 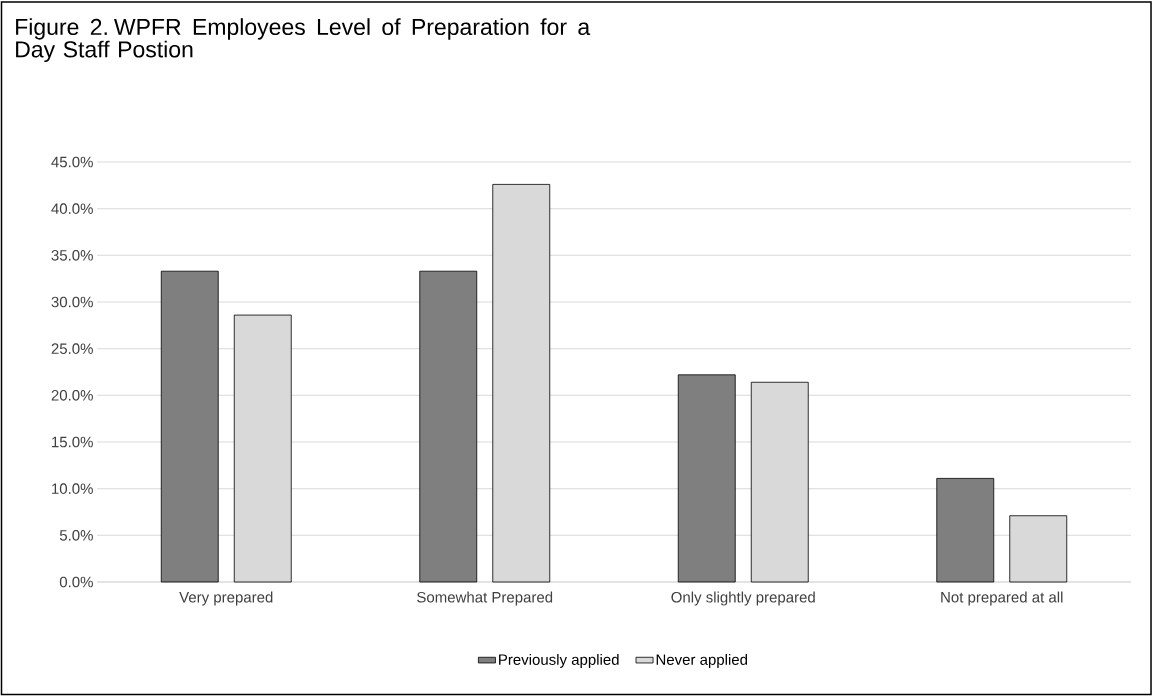 I want to click on x-tick-label: Very prepared, so click(x=226, y=598).